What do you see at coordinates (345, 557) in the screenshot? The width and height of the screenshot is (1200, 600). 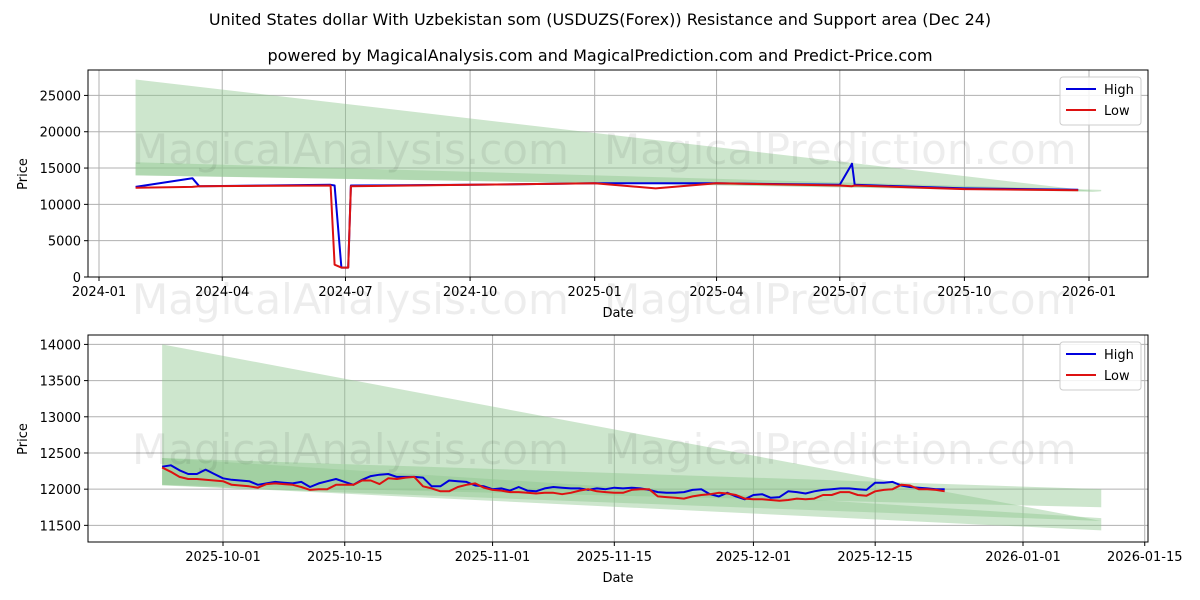 I see `x-tick-label: 2025-10-15` at bounding box center [345, 557].